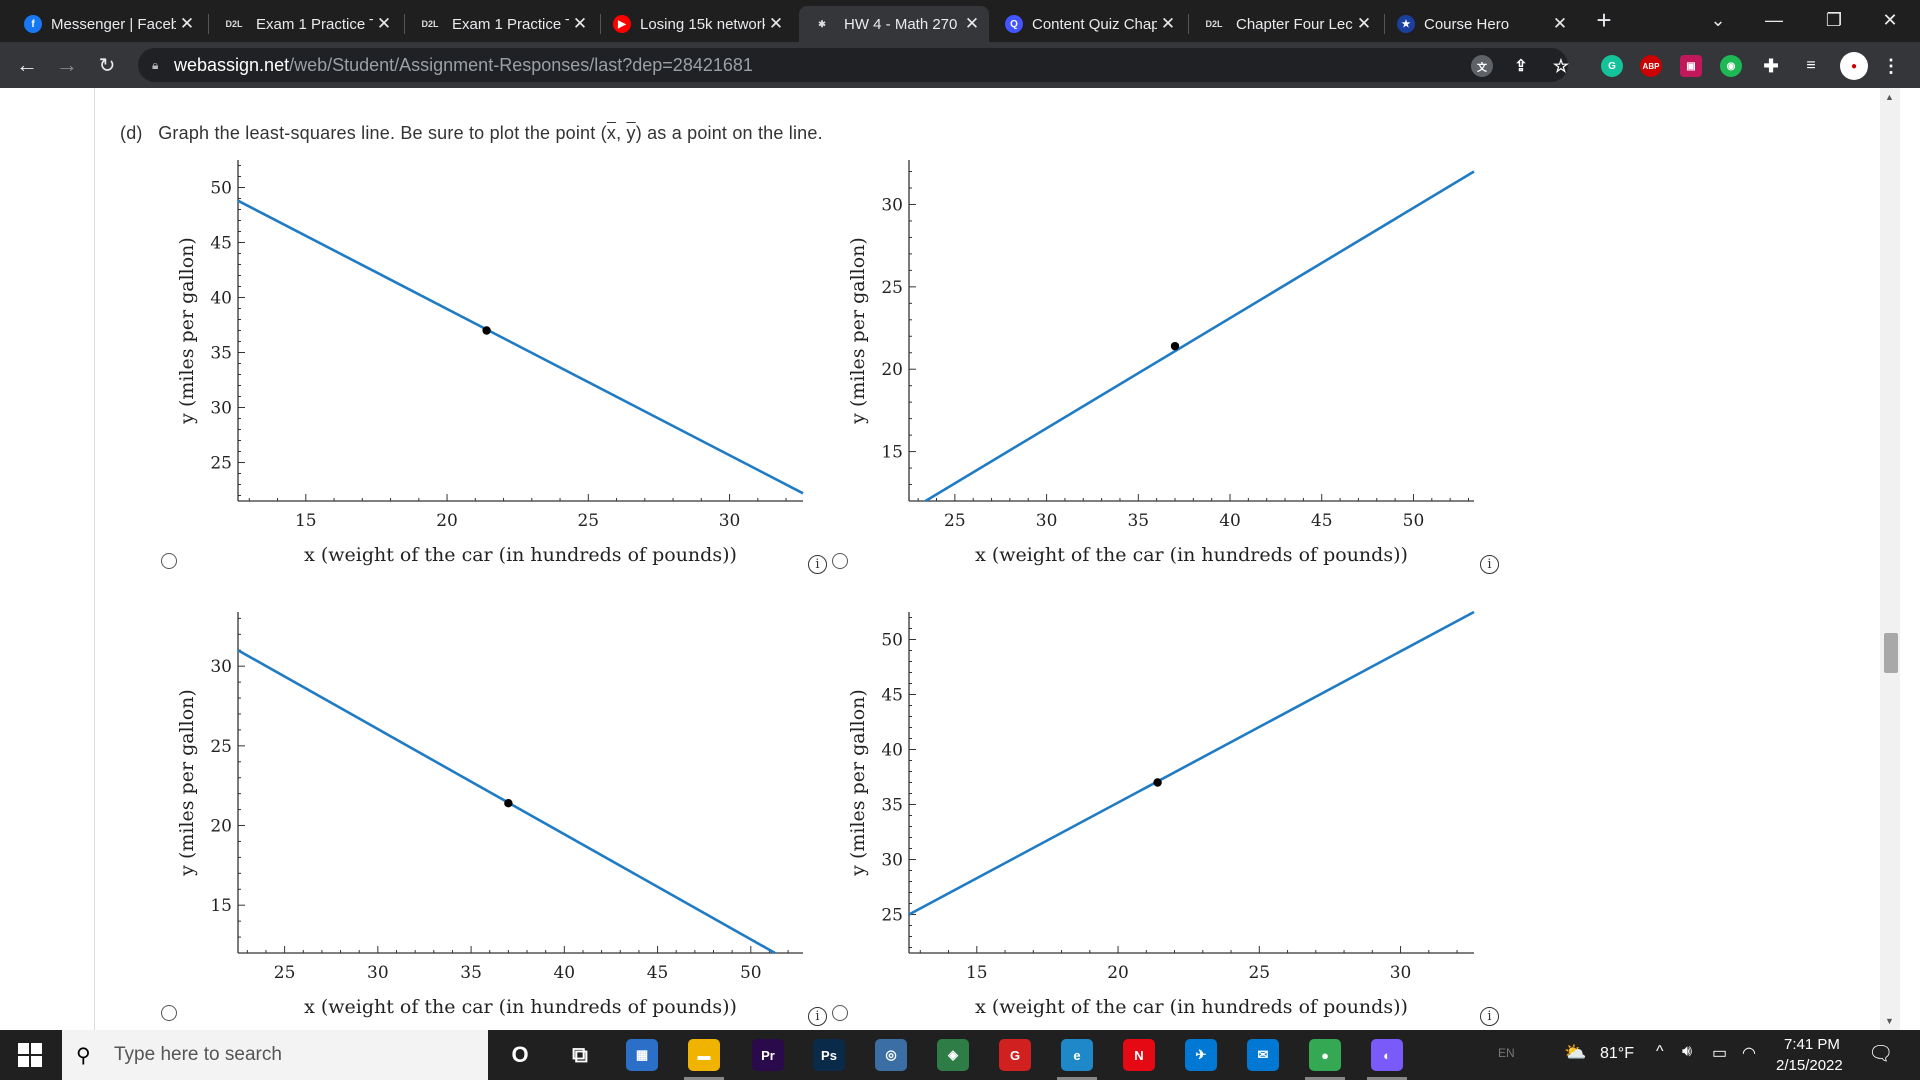 Image resolution: width=1920 pixels, height=1080 pixels. I want to click on y-axis-label: y (miles per gallon), so click(858, 331).